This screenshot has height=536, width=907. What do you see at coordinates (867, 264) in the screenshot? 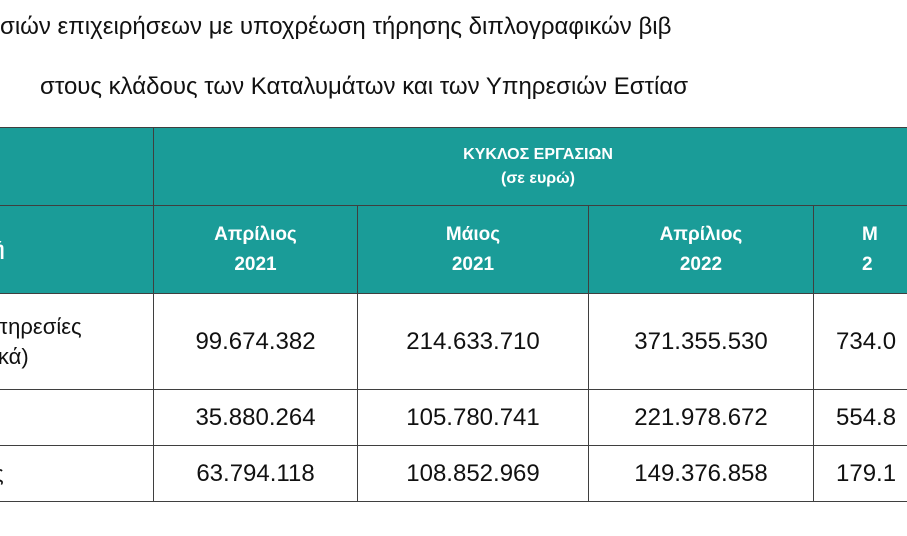
I see `column-header-year: 2` at bounding box center [867, 264].